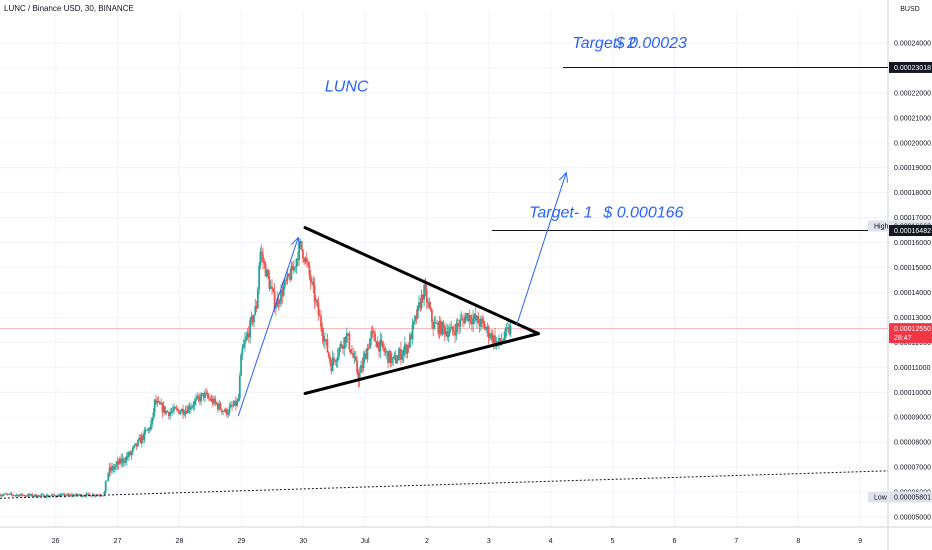 The height and width of the screenshot is (550, 932). What do you see at coordinates (912, 193) in the screenshot?
I see `price-tick-label: 0.00018000` at bounding box center [912, 193].